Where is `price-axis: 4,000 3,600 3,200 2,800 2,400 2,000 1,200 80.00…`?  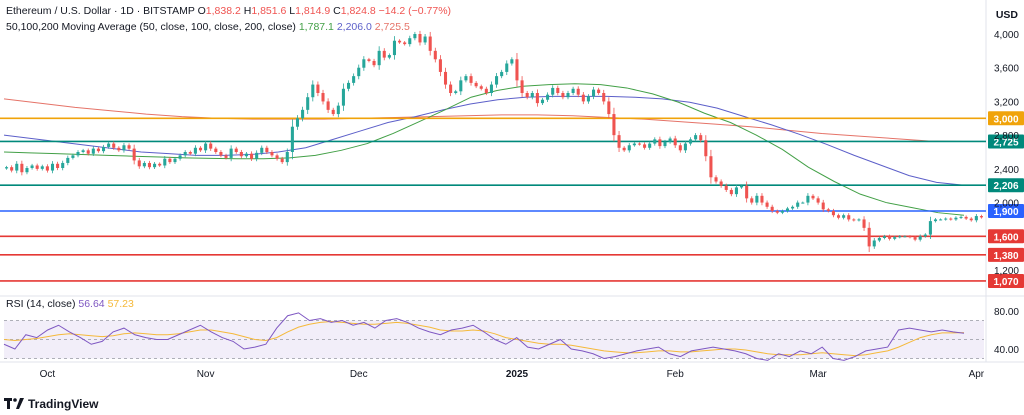
price-axis: 4,000 3,600 3,200 2,800 2,400 2,000 1,200 80.00… is located at coordinates (1006, 193).